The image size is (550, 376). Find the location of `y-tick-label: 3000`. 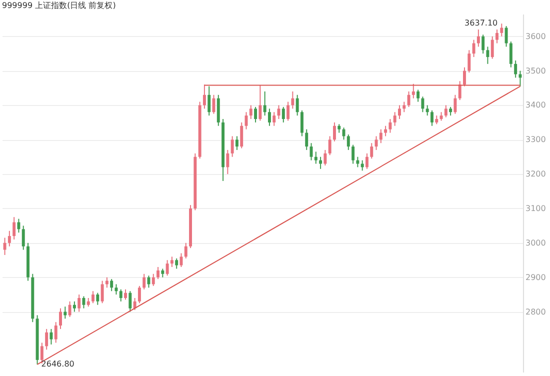

y-tick-label: 3000 is located at coordinates (536, 243).